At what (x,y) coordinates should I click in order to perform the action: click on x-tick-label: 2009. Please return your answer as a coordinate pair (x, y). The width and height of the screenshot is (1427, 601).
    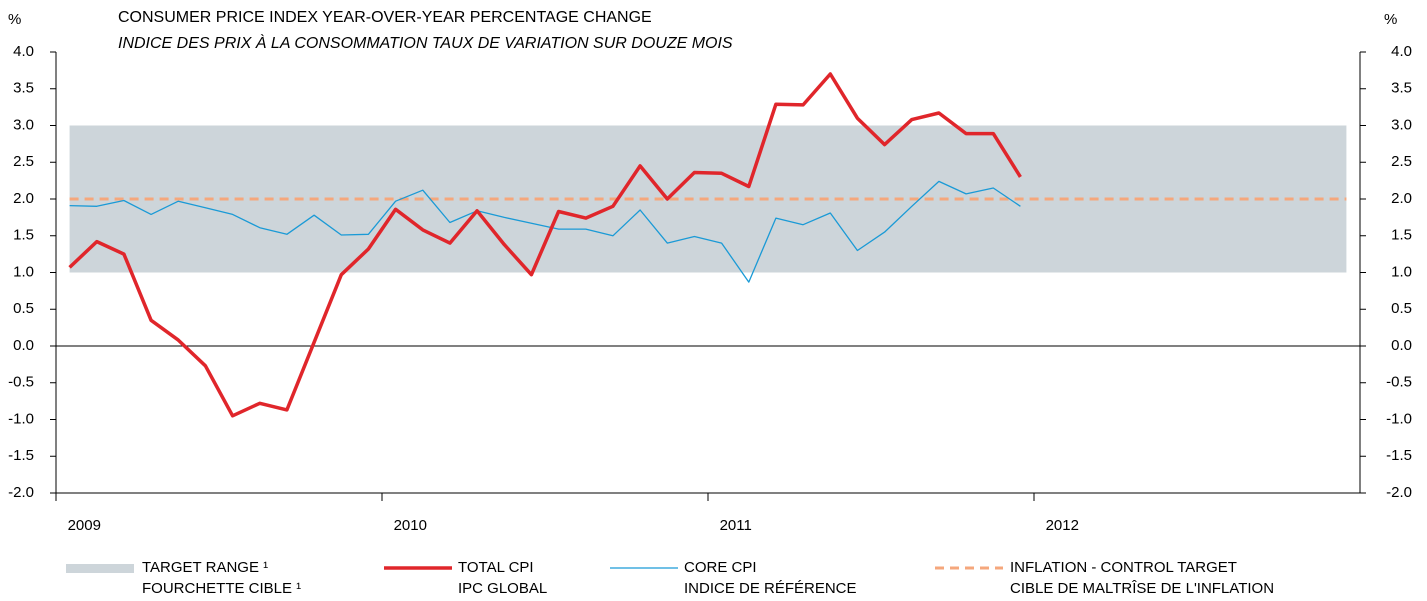
    Looking at the image, I should click on (84, 525).